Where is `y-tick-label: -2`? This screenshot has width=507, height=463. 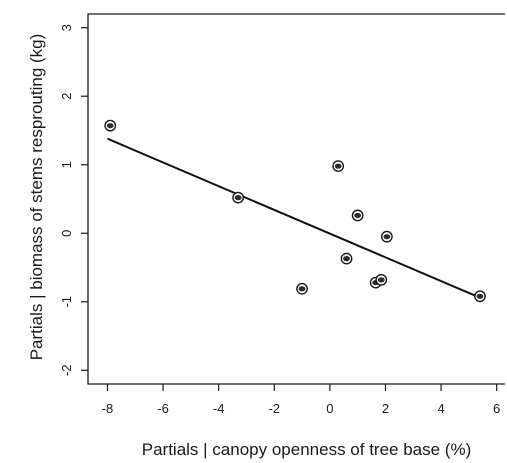 y-tick-label: -2 is located at coordinates (66, 371).